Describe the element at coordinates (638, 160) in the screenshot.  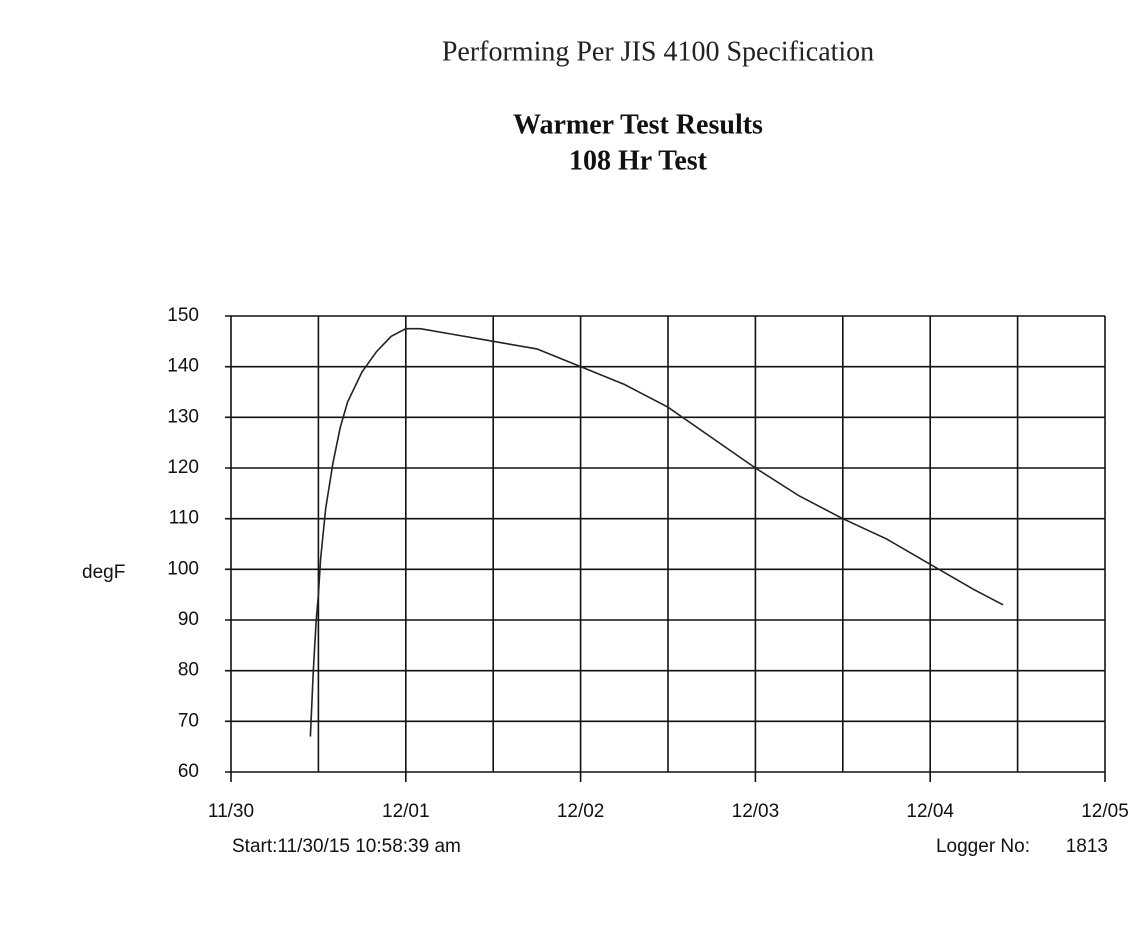
I see `chart-subtitle: 108 Hr Test` at that location.